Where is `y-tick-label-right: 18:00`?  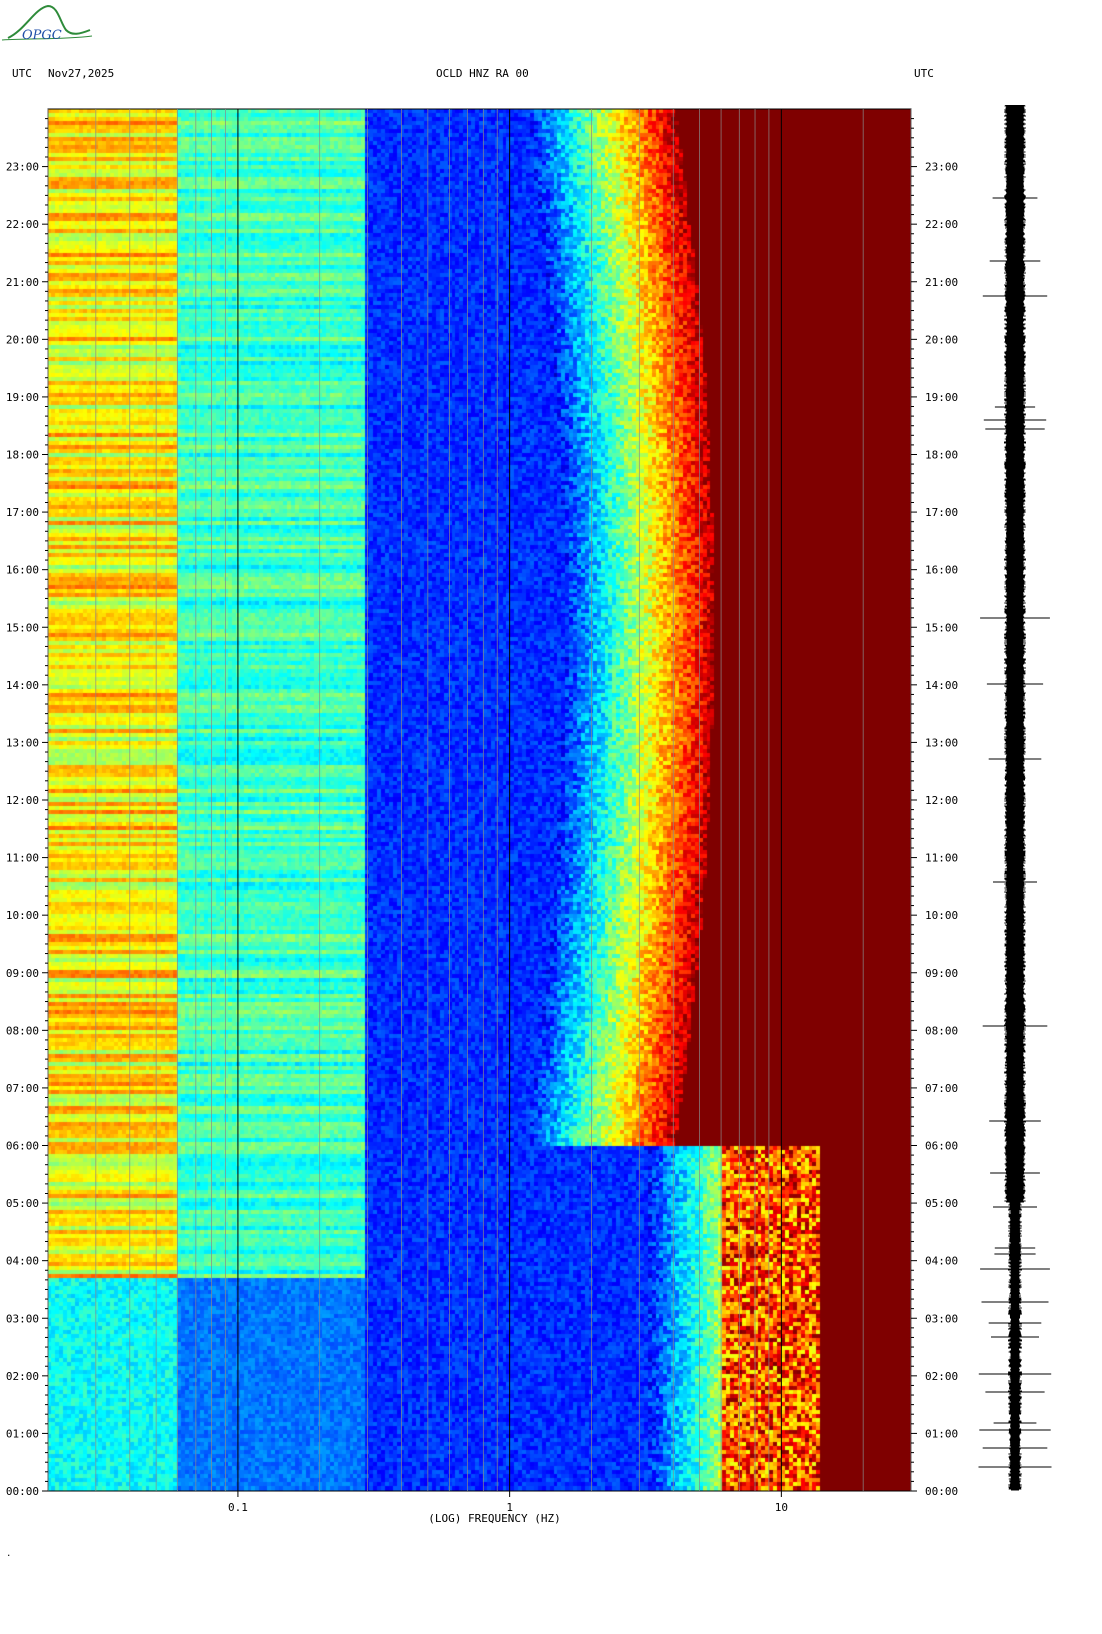 y-tick-label-right: 18:00 is located at coordinates (941, 455).